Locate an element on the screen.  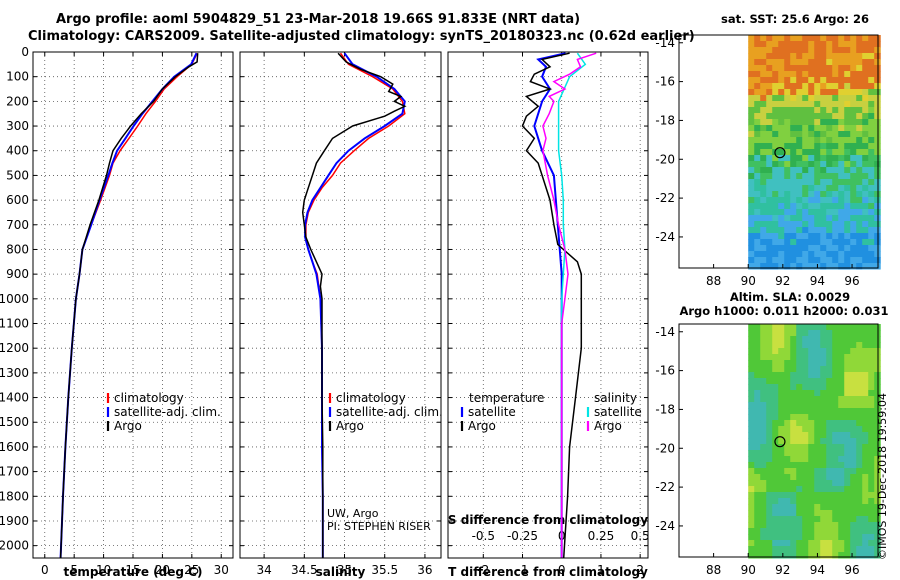
sla-heatmap-cells is located at coordinates (814, 441).